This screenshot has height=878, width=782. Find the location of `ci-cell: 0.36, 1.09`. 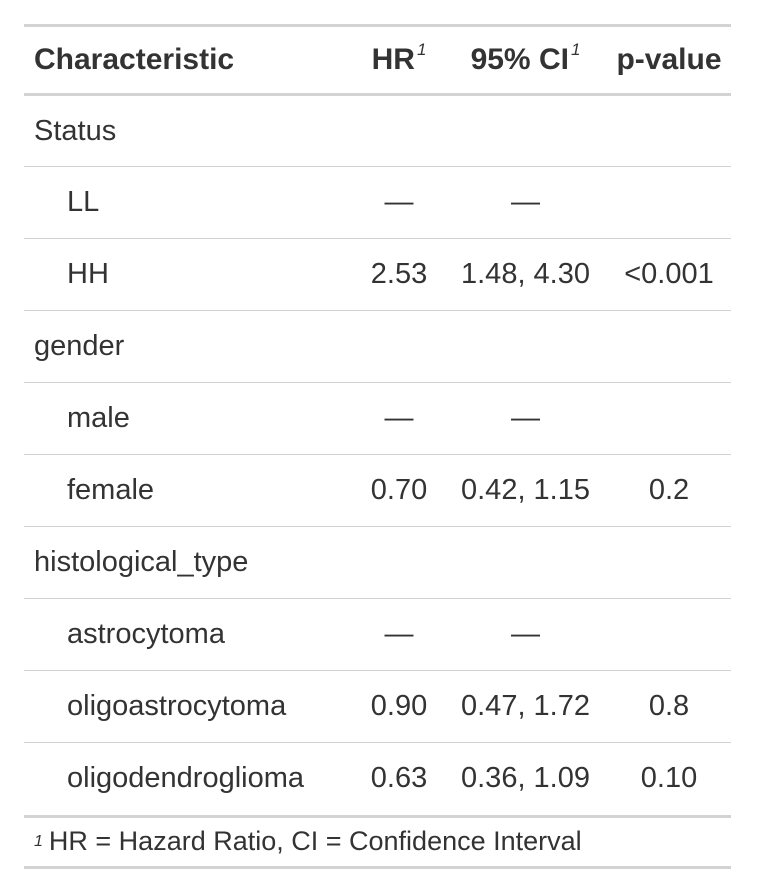

ci-cell: 0.36, 1.09 is located at coordinates (525, 778).